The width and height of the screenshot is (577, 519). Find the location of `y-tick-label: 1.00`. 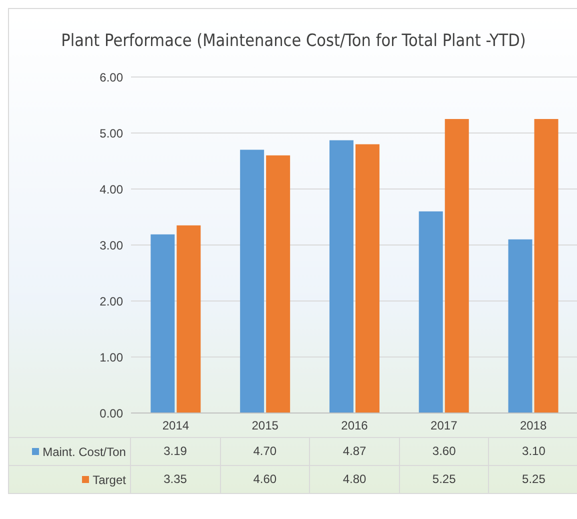

y-tick-label: 1.00 is located at coordinates (112, 357).